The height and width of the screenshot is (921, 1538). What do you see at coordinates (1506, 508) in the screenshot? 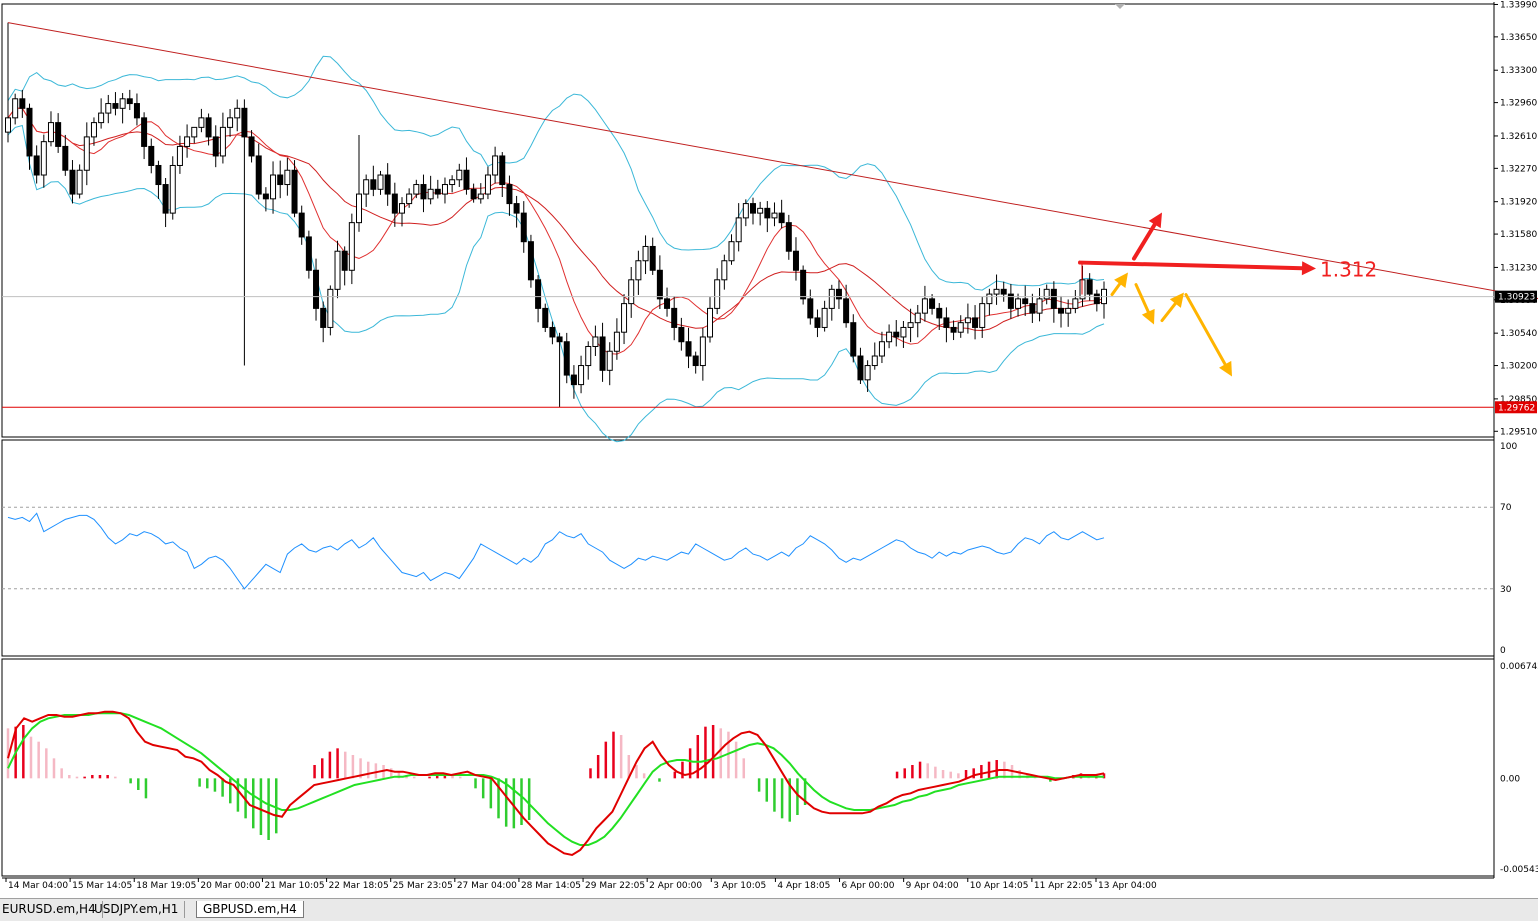
I see `oscillator-tick-label: 70` at bounding box center [1506, 508].